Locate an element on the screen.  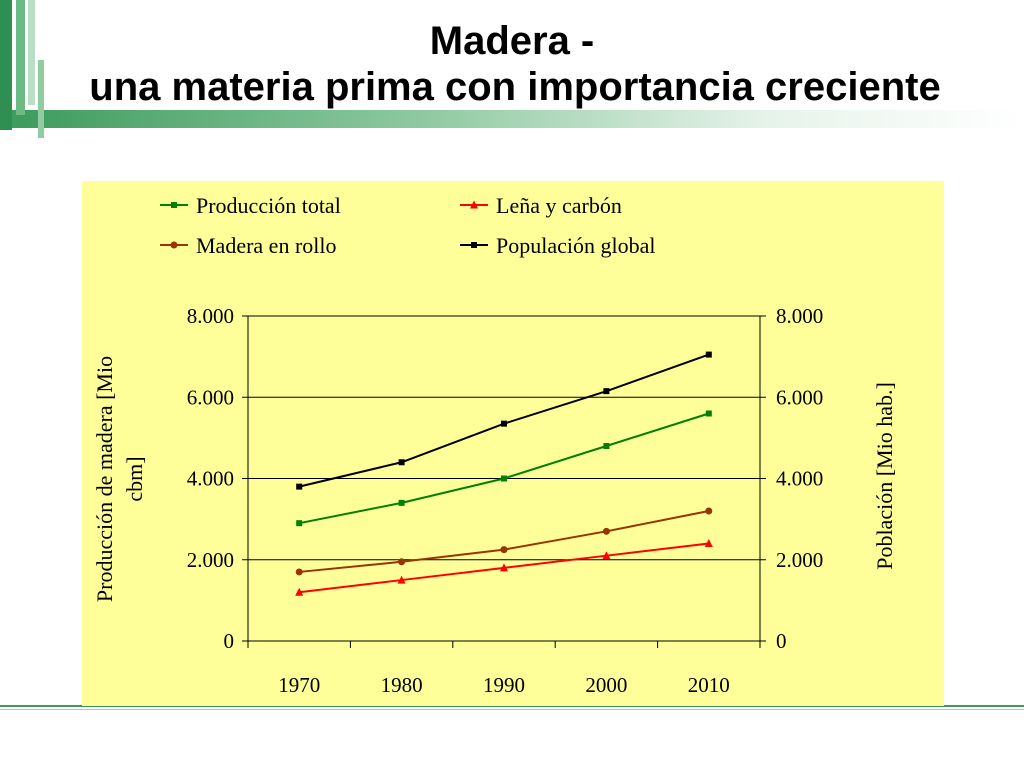
x-tick-label: 1980 is located at coordinates (402, 685).